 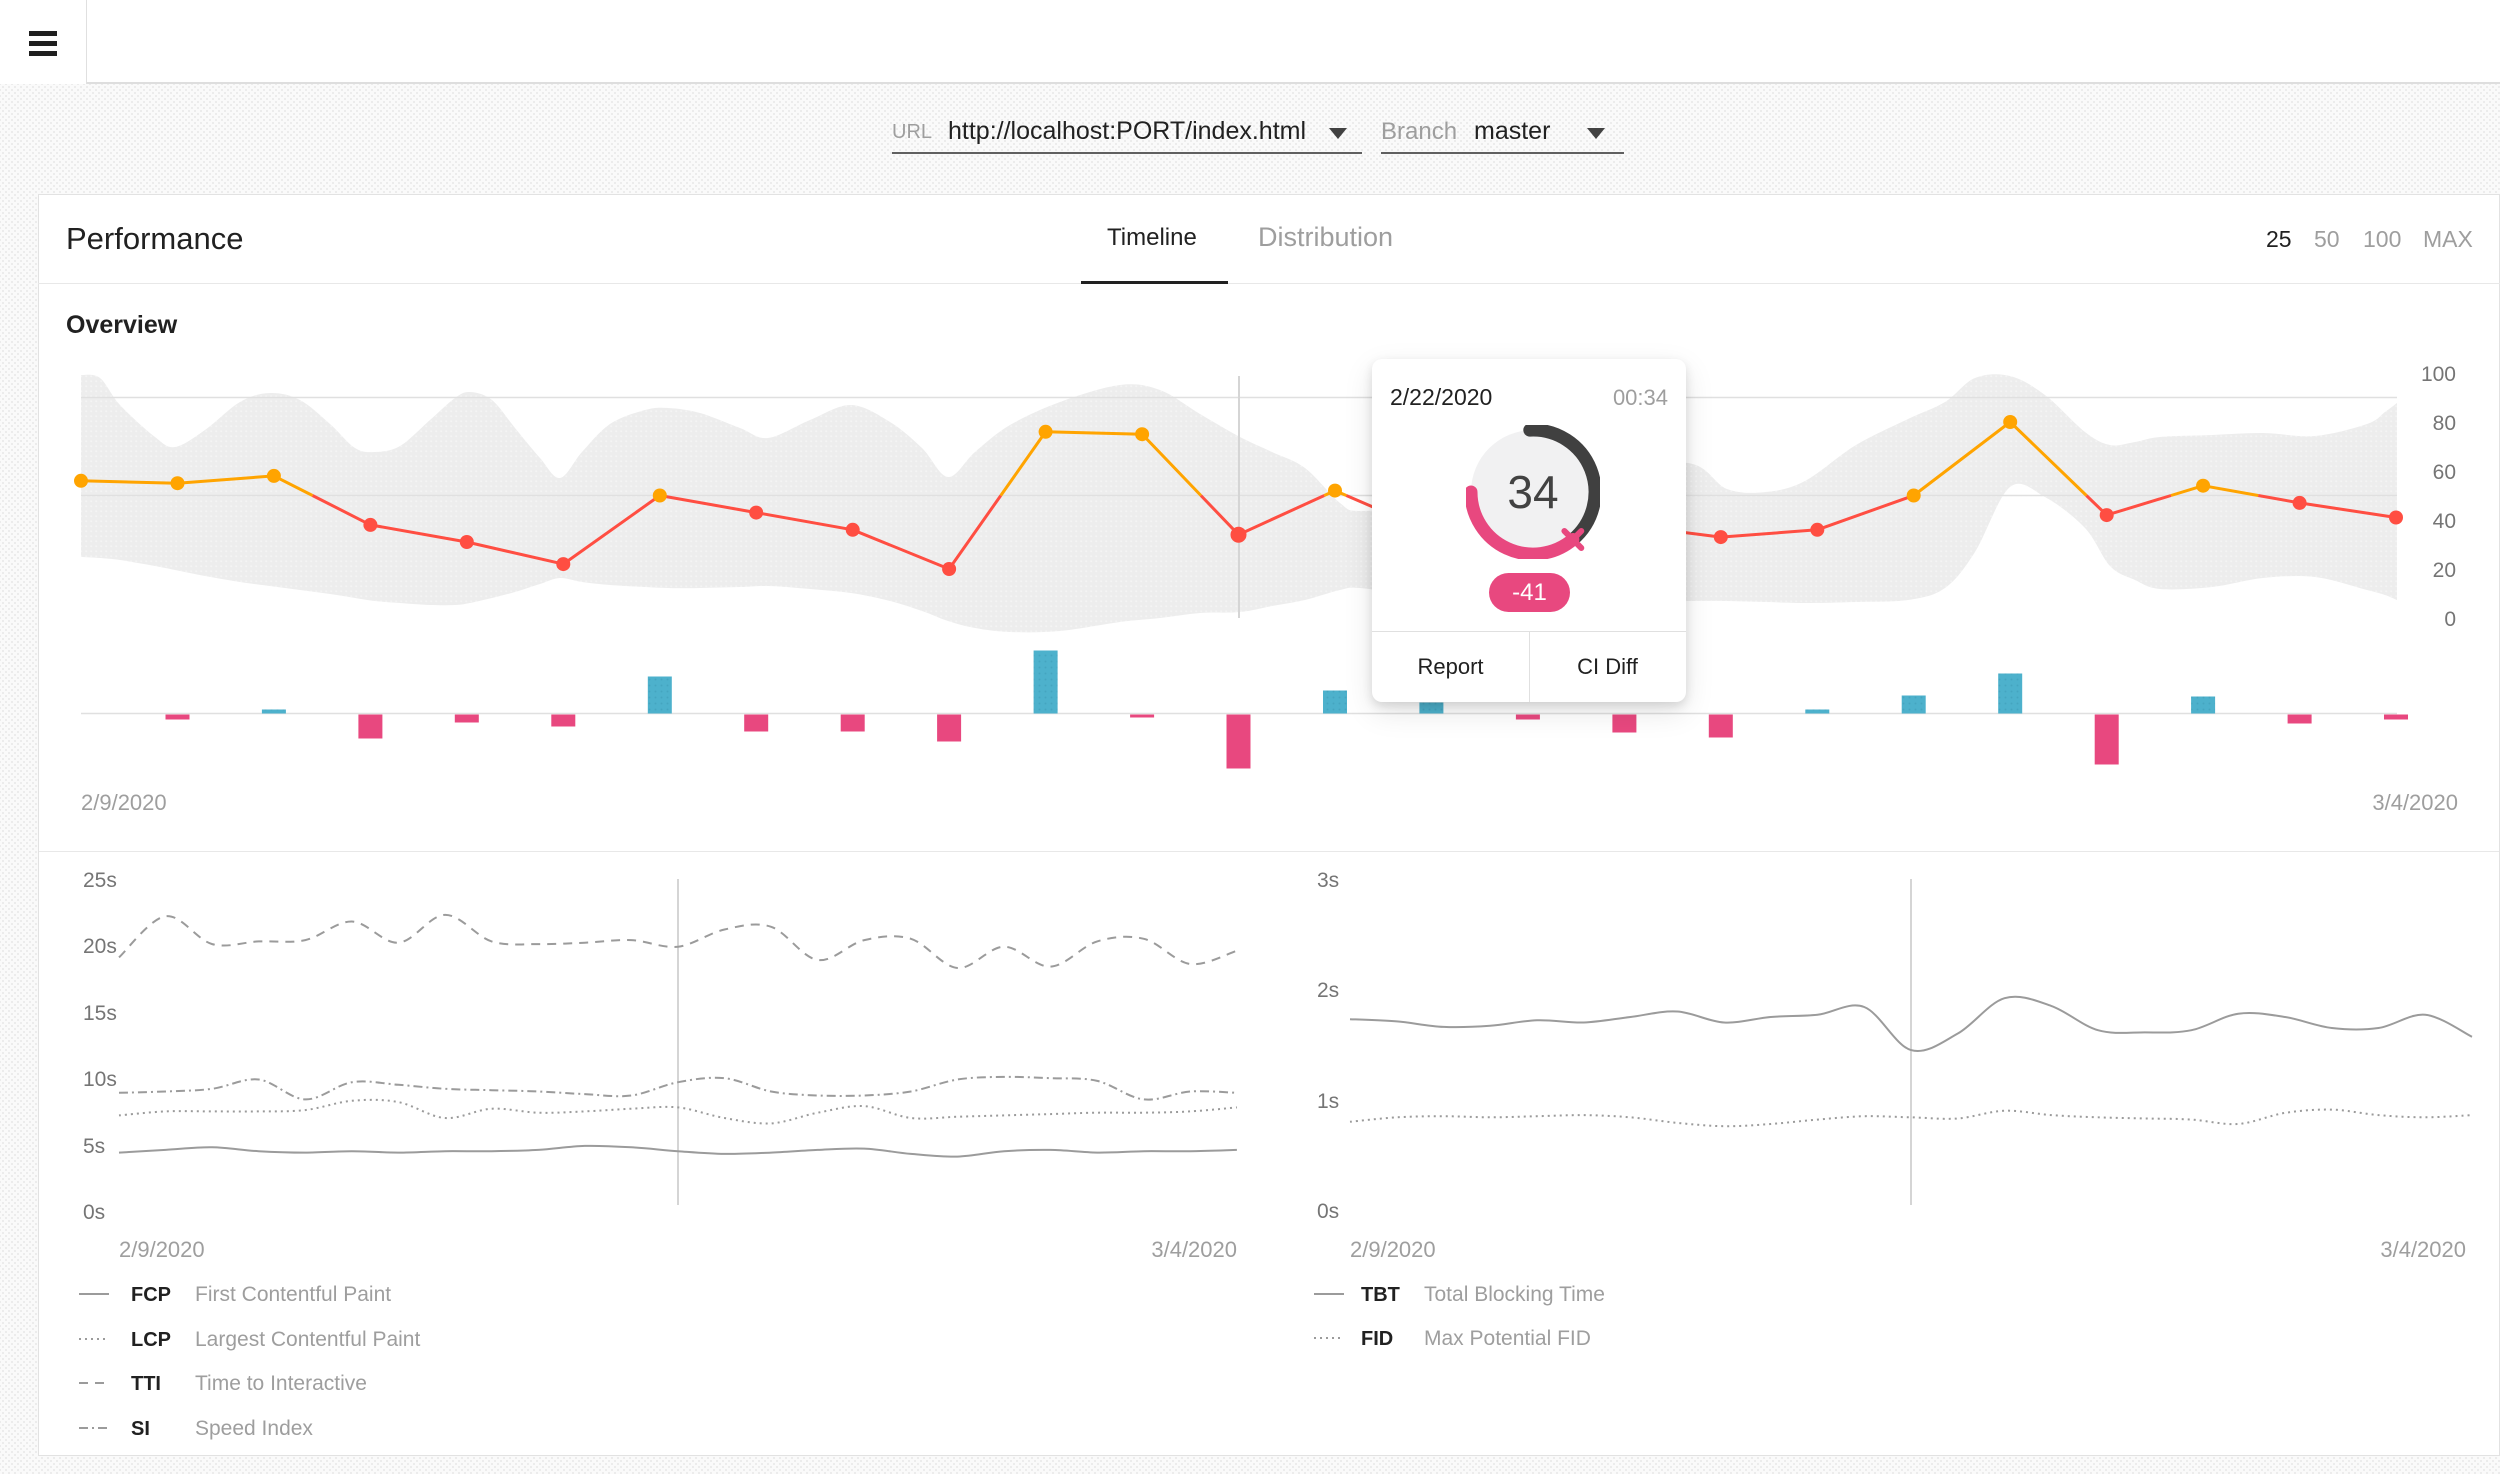 I want to click on svg-text: 34, so click(x=1532, y=492).